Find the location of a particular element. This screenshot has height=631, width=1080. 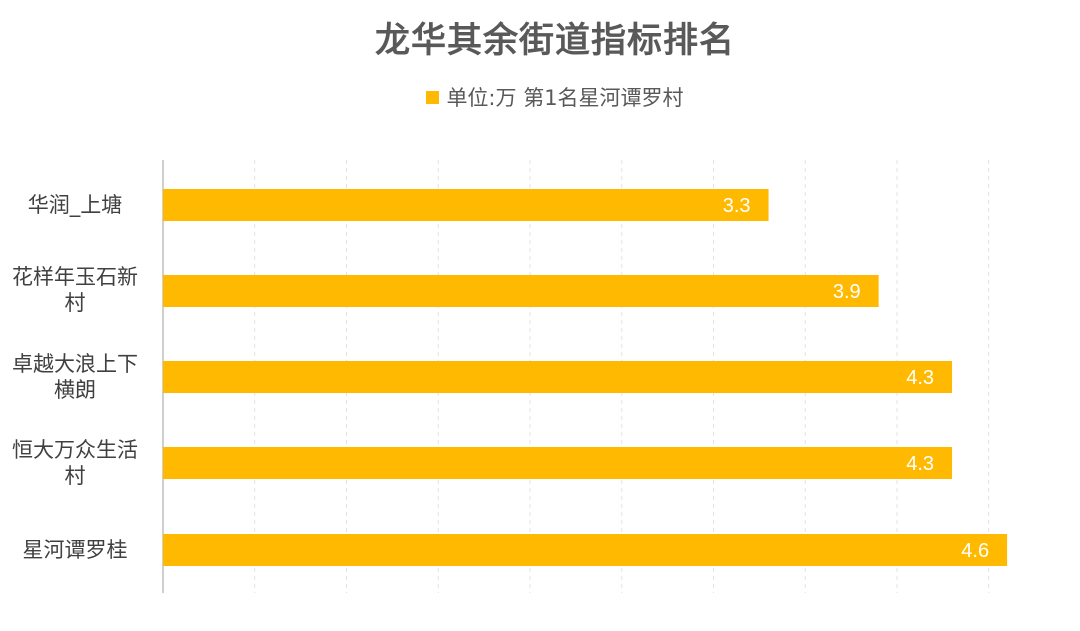

category-label: 华润_上塘 is located at coordinates (75, 205).